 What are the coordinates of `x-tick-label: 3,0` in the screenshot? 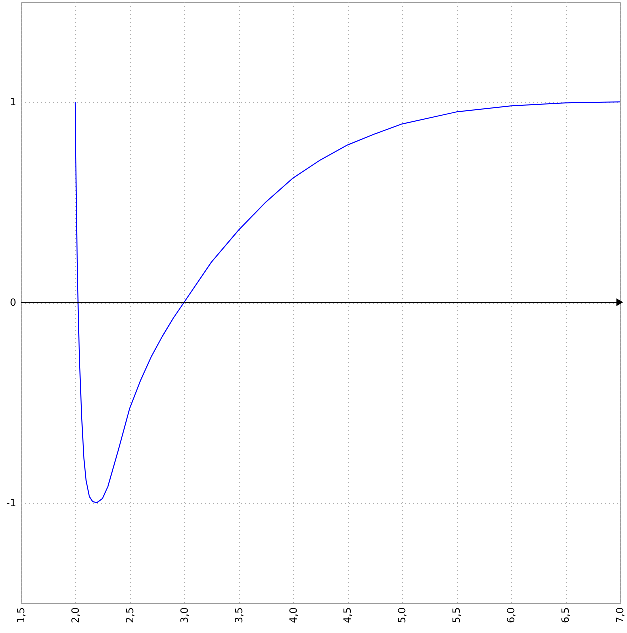 It's located at (185, 616).